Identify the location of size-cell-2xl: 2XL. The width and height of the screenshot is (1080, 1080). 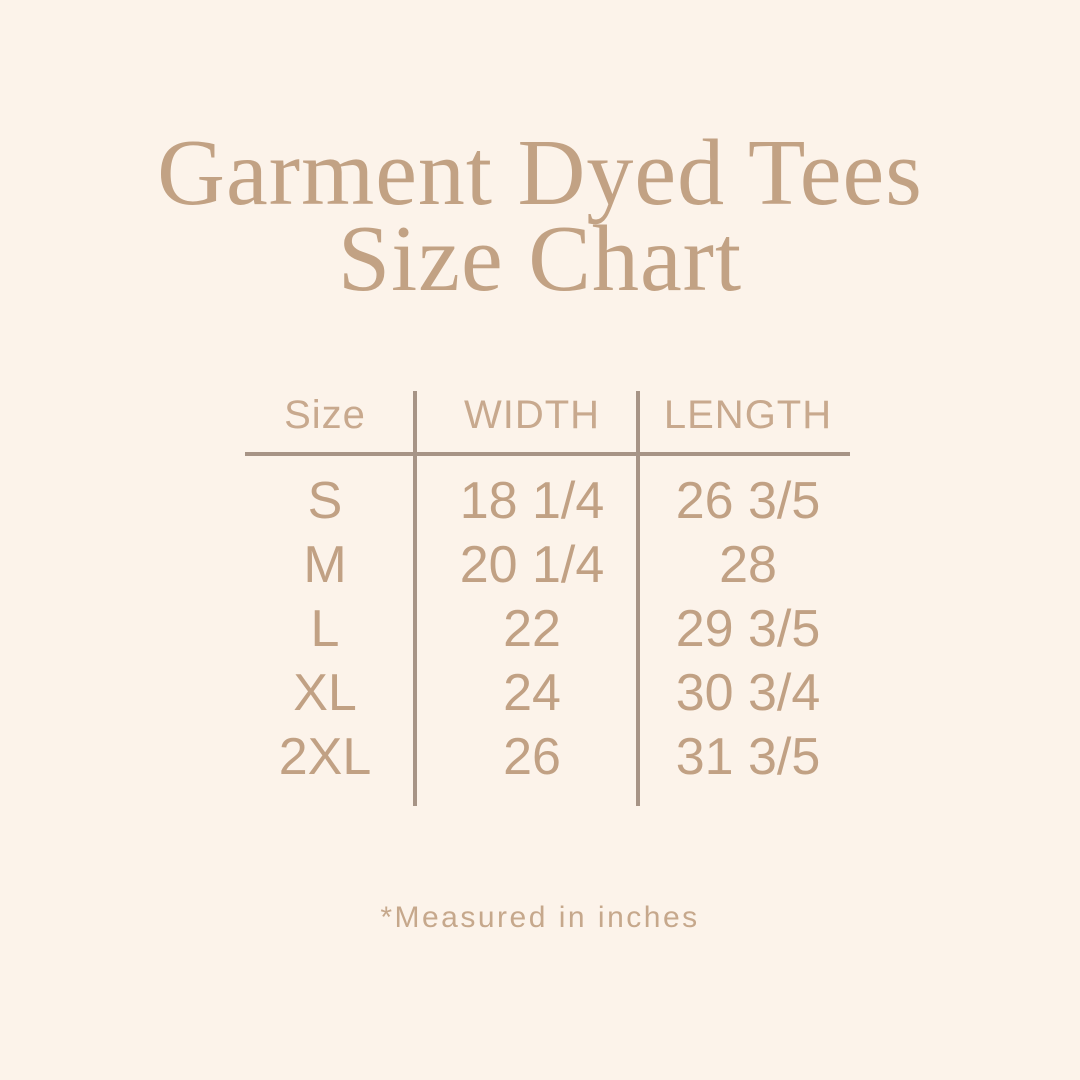
(325, 757).